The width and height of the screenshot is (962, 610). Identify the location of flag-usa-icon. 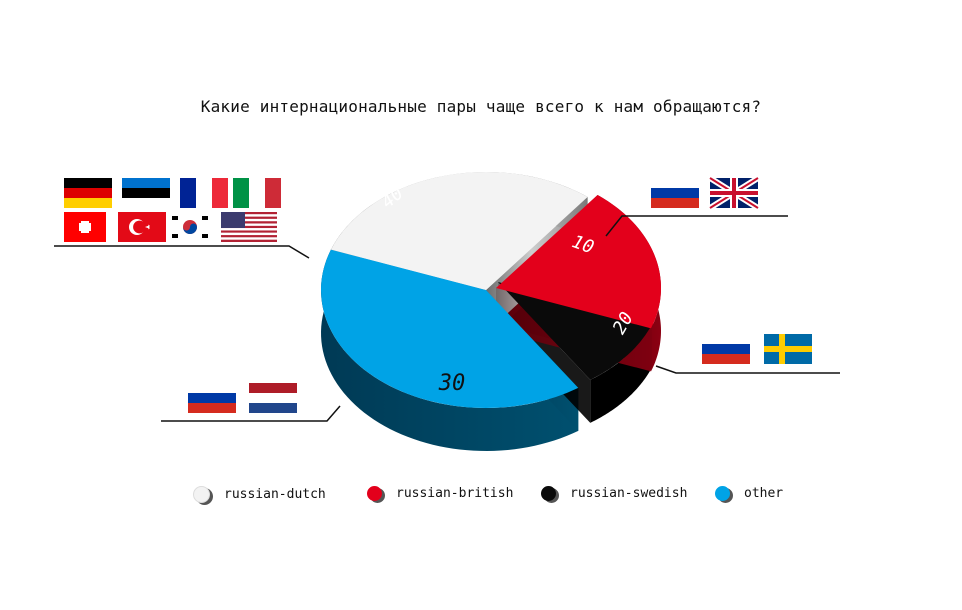
(249, 227).